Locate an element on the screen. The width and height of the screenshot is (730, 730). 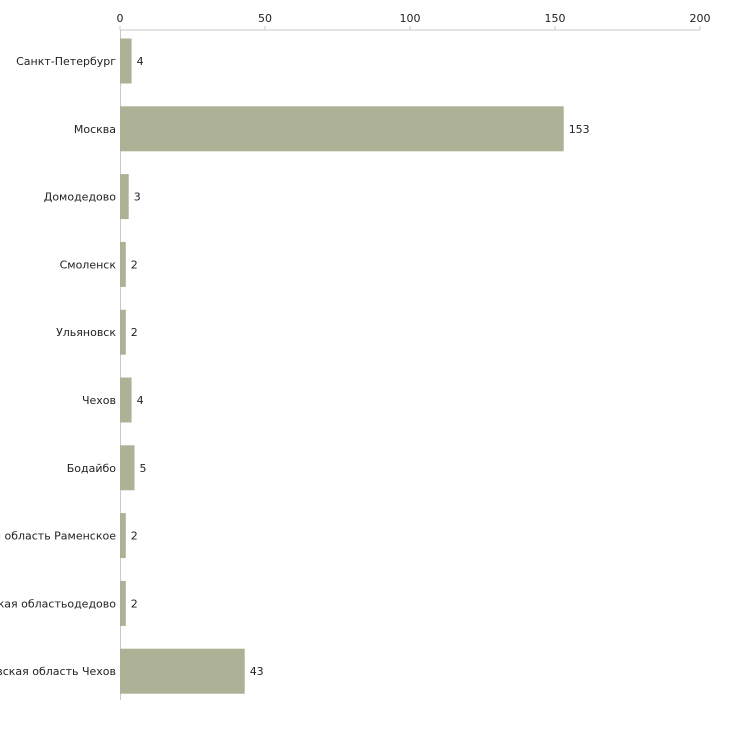
category-label: Бодайбо is located at coordinates (92, 468).